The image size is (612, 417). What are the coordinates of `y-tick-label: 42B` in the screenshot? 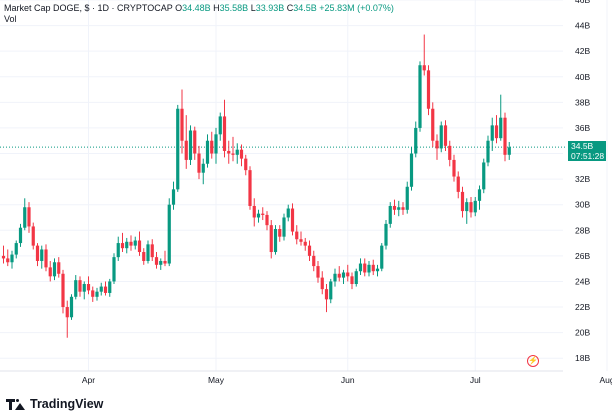 It's located at (582, 51).